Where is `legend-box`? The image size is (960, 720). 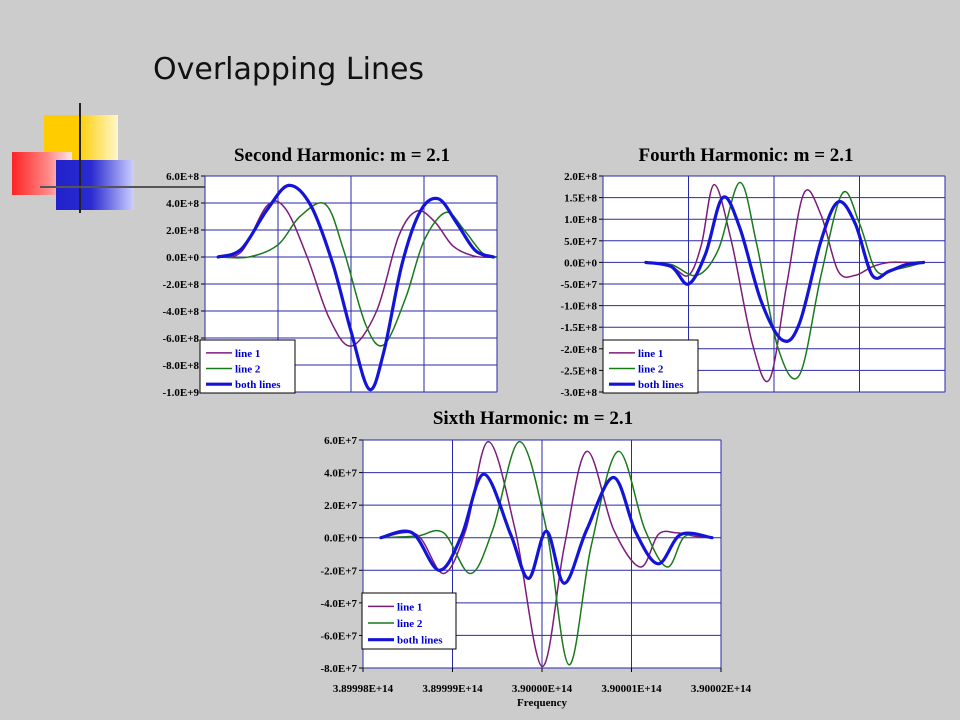
legend-box is located at coordinates (409, 621).